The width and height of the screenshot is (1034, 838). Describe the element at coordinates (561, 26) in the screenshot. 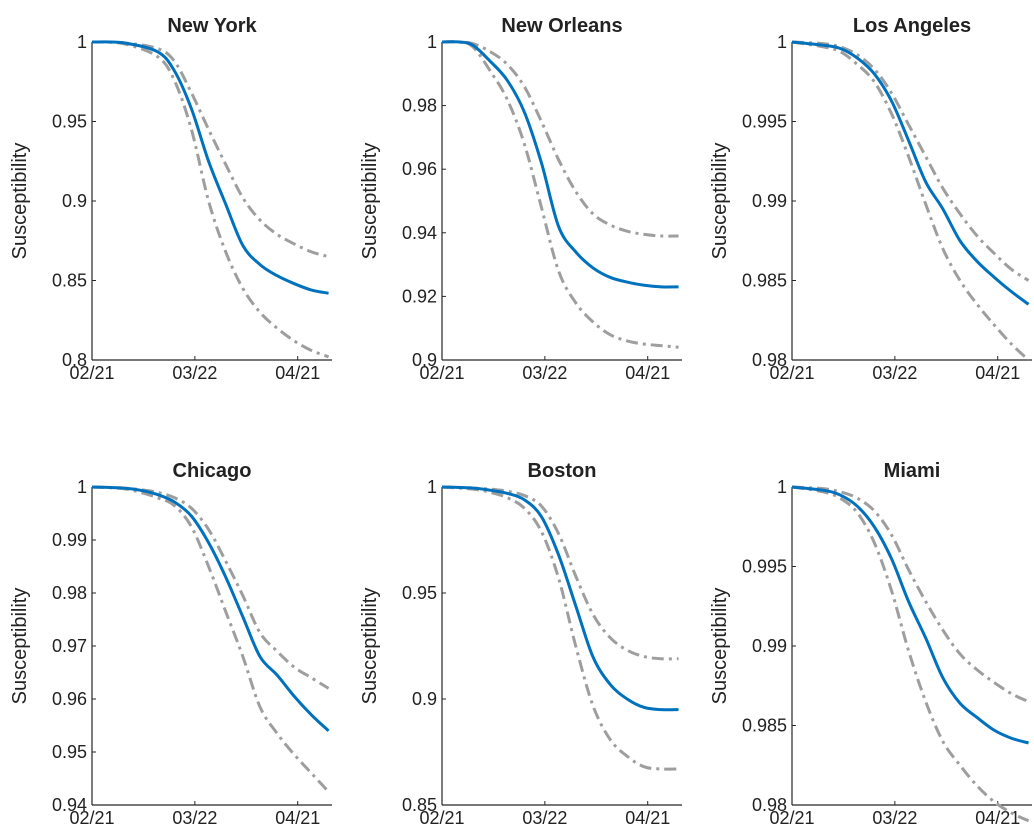

I see `panel-title: New Orleans` at that location.